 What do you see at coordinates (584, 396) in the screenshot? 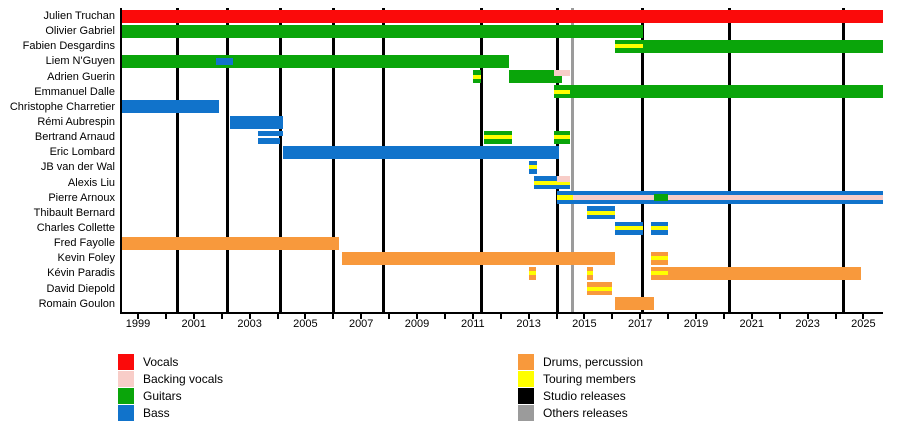
I see `legend-label-studio: Studio releases` at bounding box center [584, 396].